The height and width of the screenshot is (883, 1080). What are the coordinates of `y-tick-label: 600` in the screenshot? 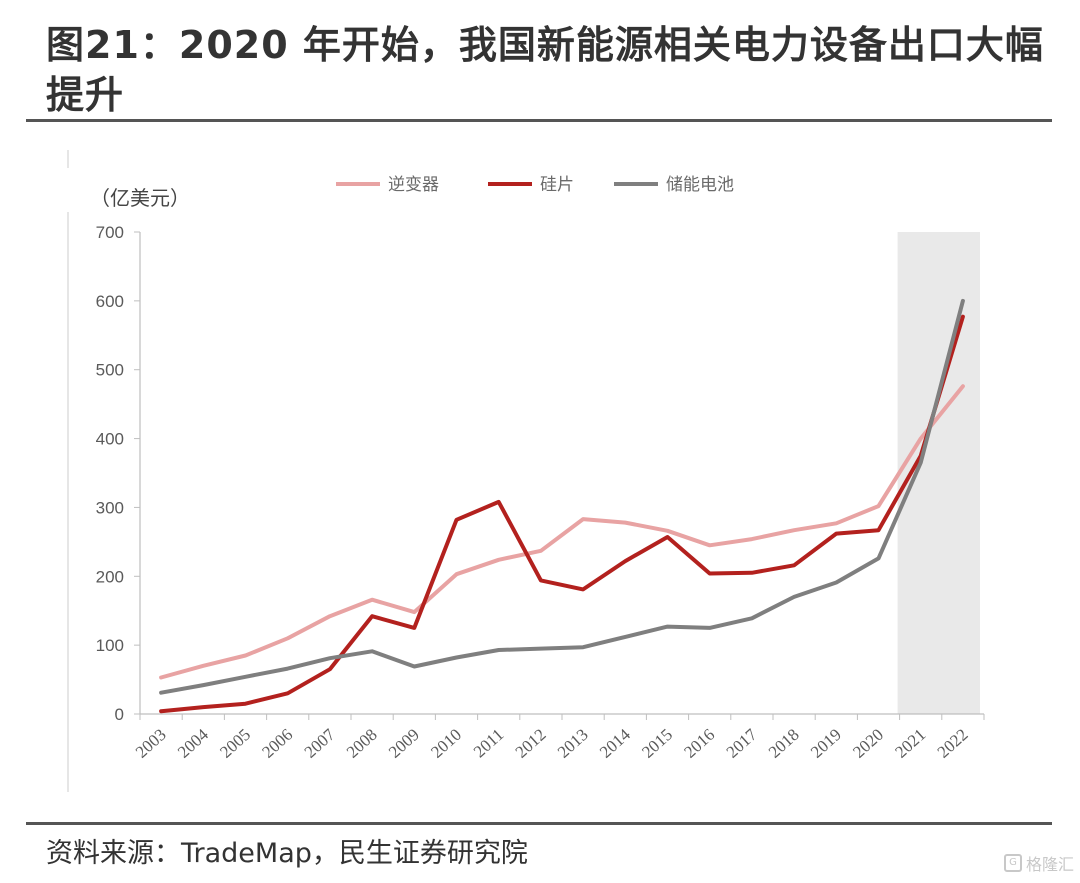 It's located at (110, 301).